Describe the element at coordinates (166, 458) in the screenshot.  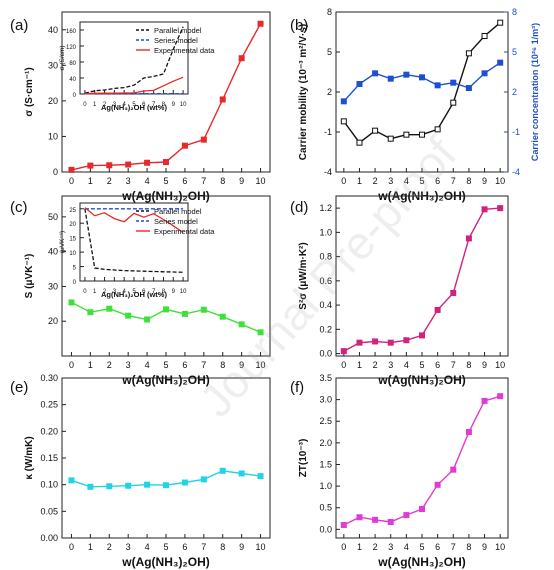
I see `plot-frame` at that location.